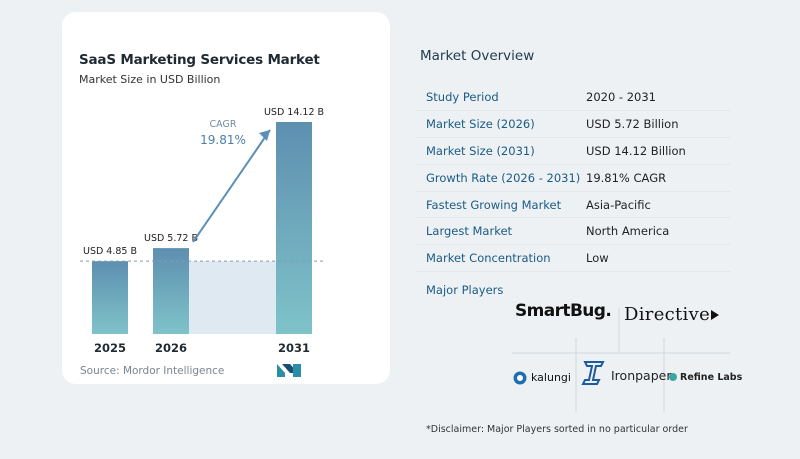 The width and height of the screenshot is (800, 459). Describe the element at coordinates (171, 291) in the screenshot. I see `bar-2026` at that location.